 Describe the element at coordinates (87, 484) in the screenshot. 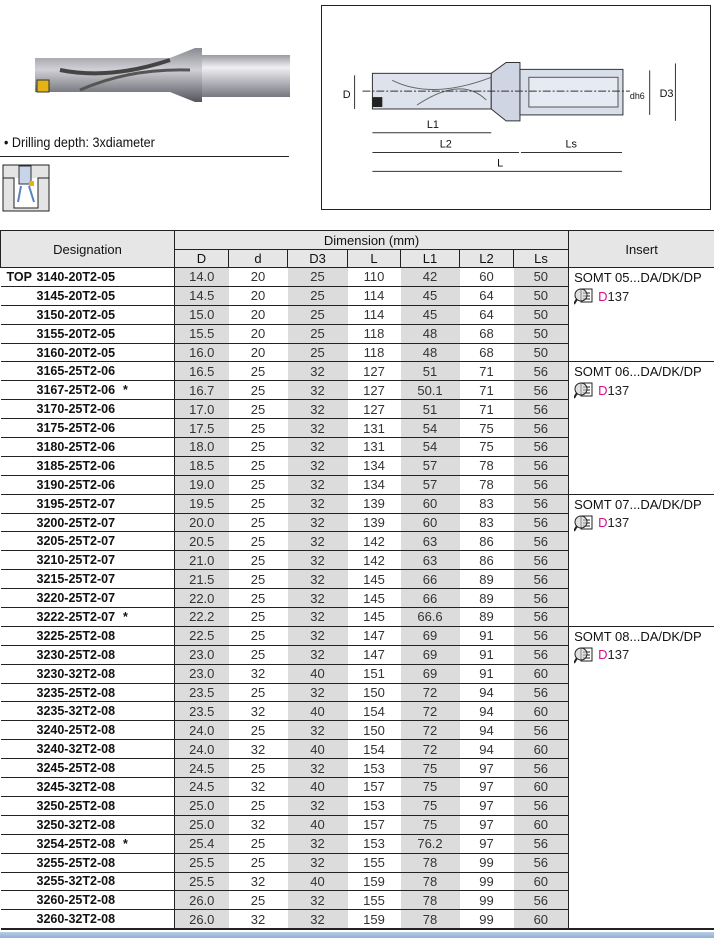

I see `designation-cell: 3190-25T2-06` at that location.